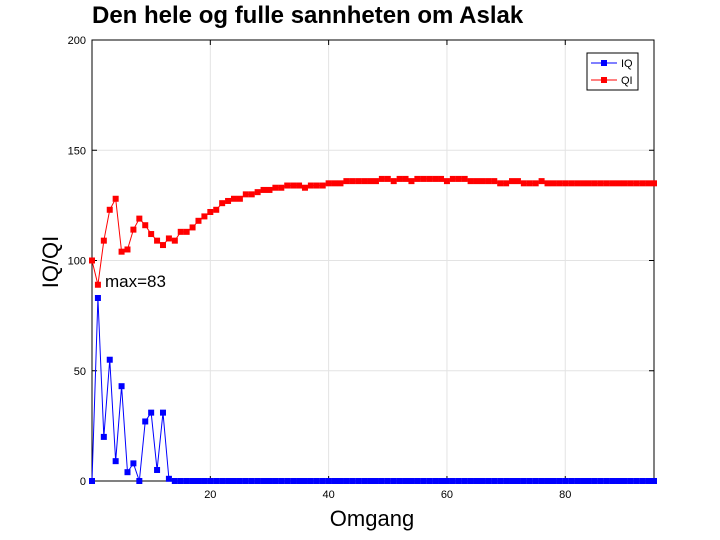 The height and width of the screenshot is (540, 720). I want to click on x-tick-label: 40, so click(329, 495).